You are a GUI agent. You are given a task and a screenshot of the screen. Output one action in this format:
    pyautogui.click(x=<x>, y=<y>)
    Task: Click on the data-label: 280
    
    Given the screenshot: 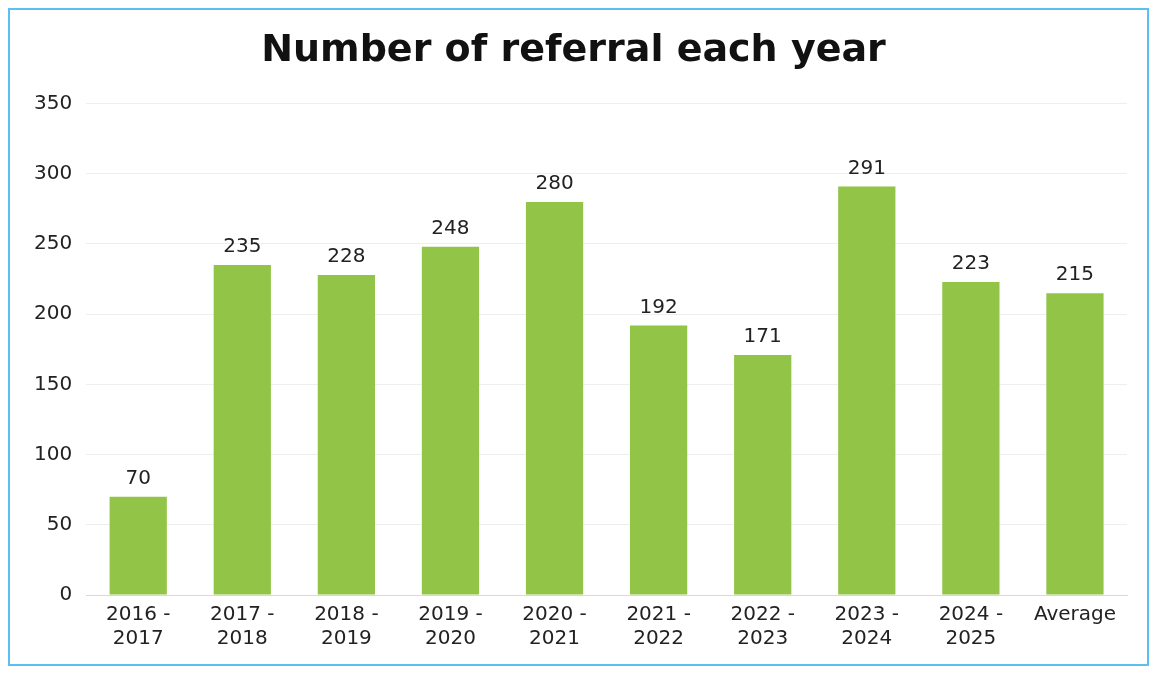 What is the action you would take?
    pyautogui.click(x=554, y=182)
    